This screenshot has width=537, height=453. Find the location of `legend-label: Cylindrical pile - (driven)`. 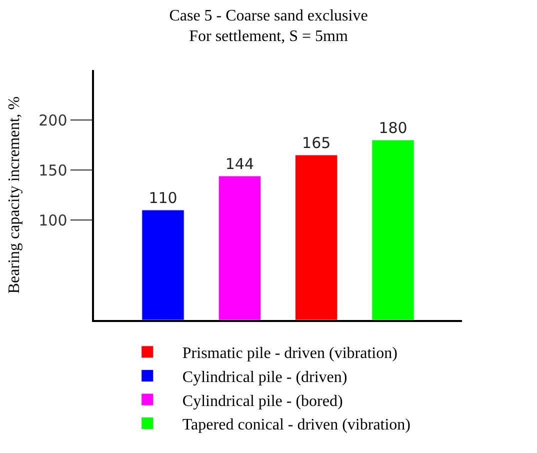

legend-label: Cylindrical pile - (driven) is located at coordinates (265, 377).